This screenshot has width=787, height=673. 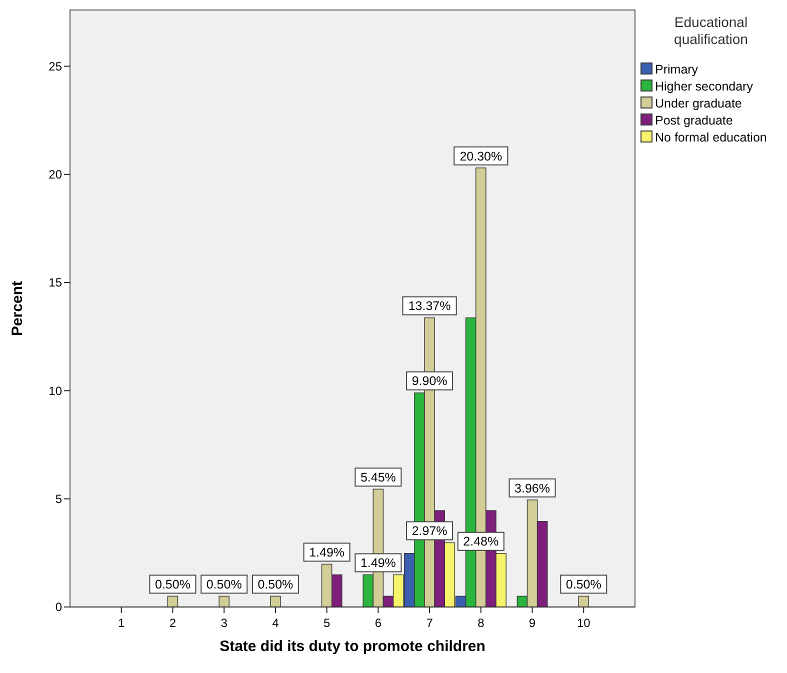 I want to click on y-tick-label: 10, so click(x=55, y=391).